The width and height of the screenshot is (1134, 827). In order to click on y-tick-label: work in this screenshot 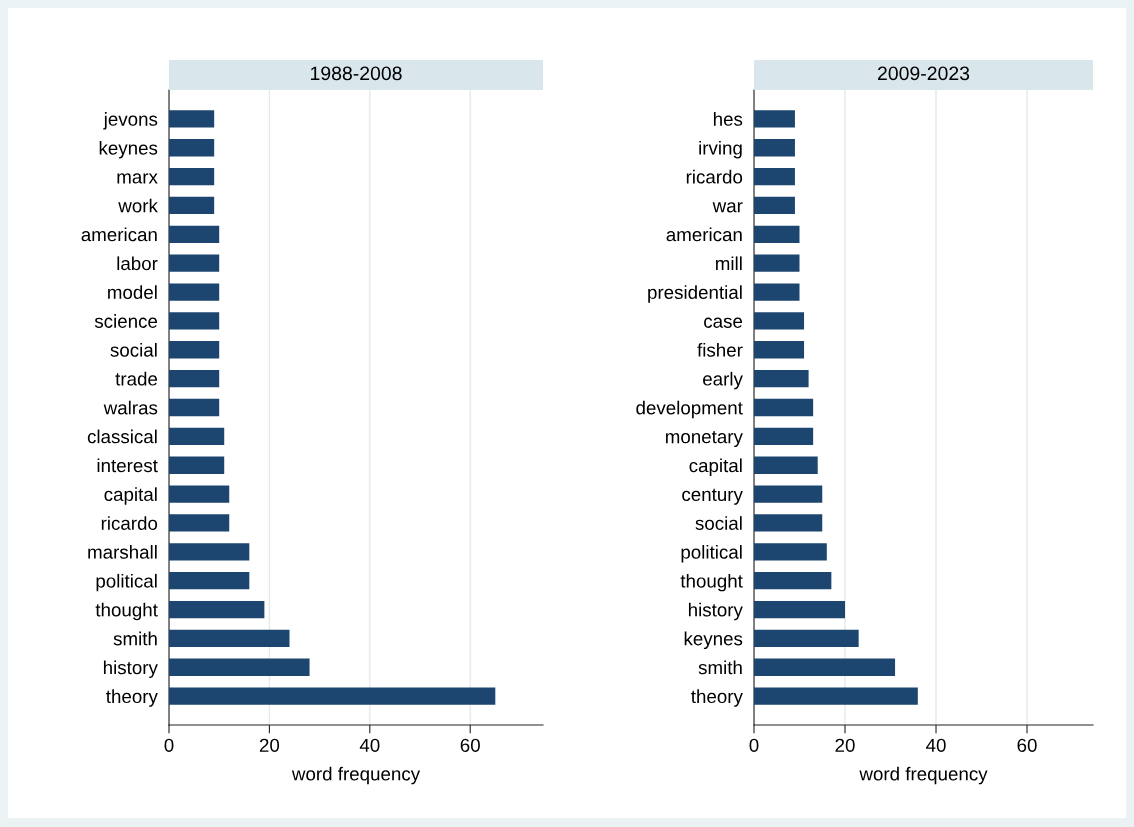, I will do `click(138, 205)`.